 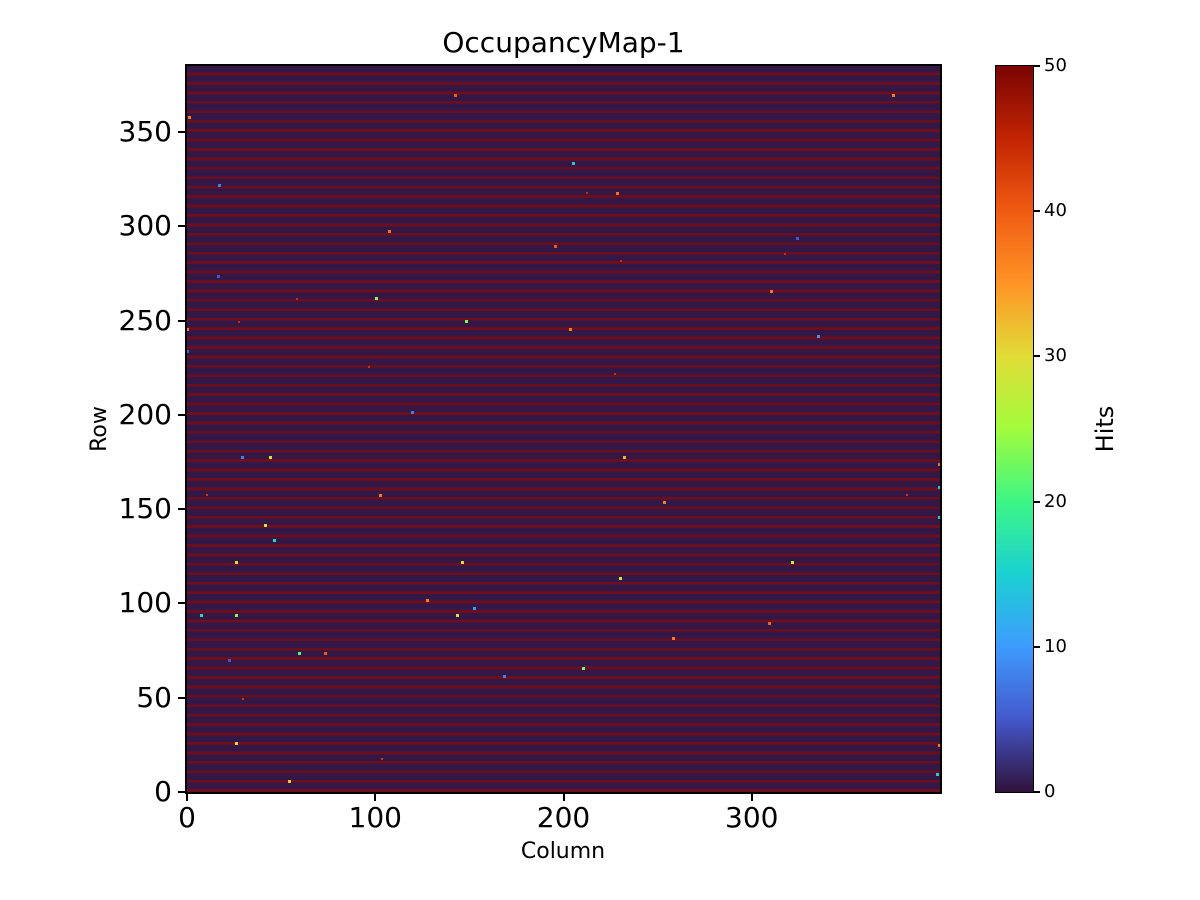 What do you see at coordinates (1055, 501) in the screenshot?
I see `colorbar-tick-label: 20` at bounding box center [1055, 501].